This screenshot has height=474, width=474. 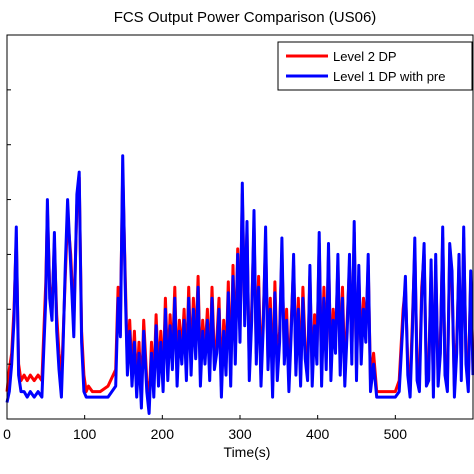 I want to click on legend-box, so click(x=375, y=66).